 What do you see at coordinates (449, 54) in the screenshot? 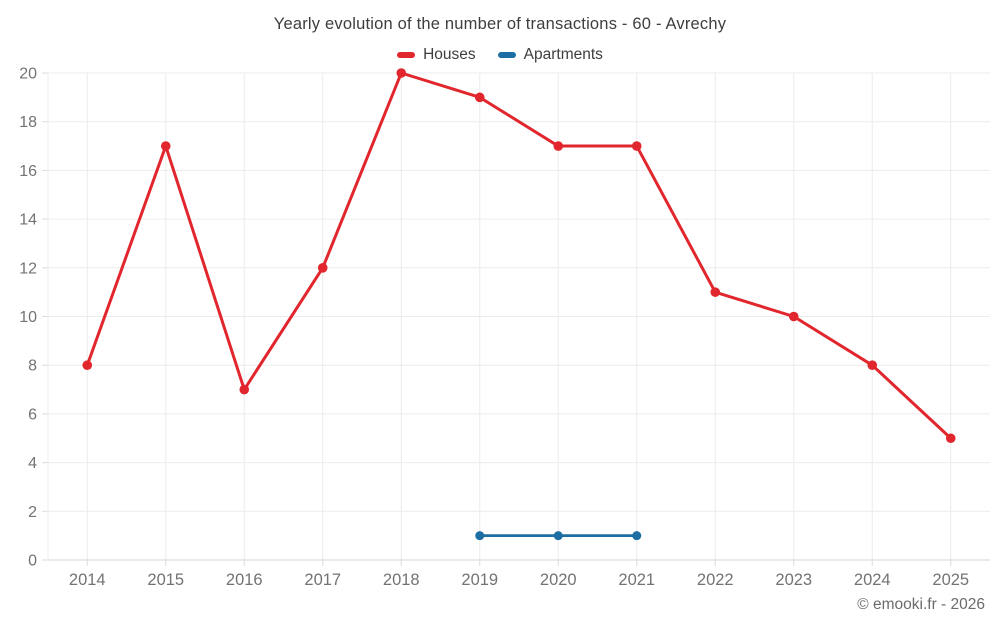
I see `legend-label: Houses` at bounding box center [449, 54].